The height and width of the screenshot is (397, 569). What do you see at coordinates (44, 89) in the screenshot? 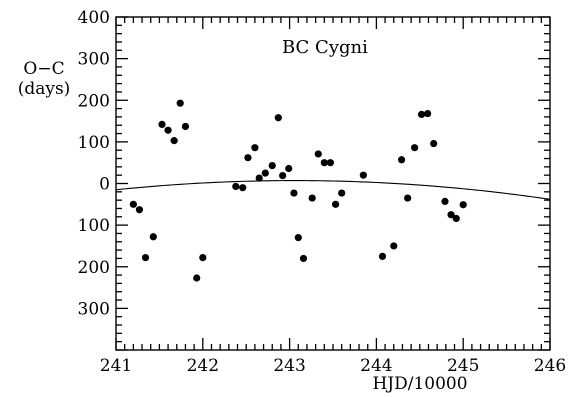
I see `y-axis-label-line2: (days)` at bounding box center [44, 89].